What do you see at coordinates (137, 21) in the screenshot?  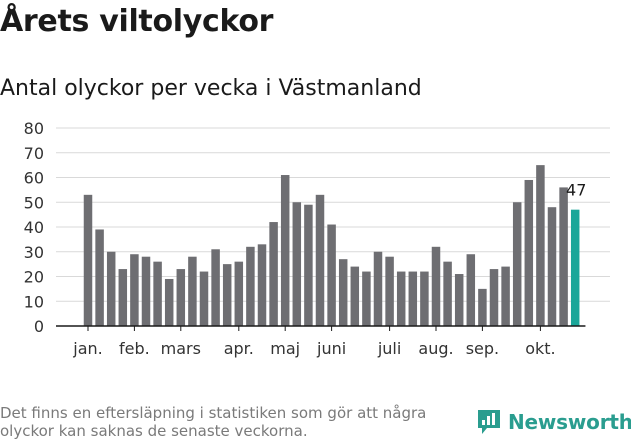 I see `chart-title: Årets viltolyckor` at bounding box center [137, 21].